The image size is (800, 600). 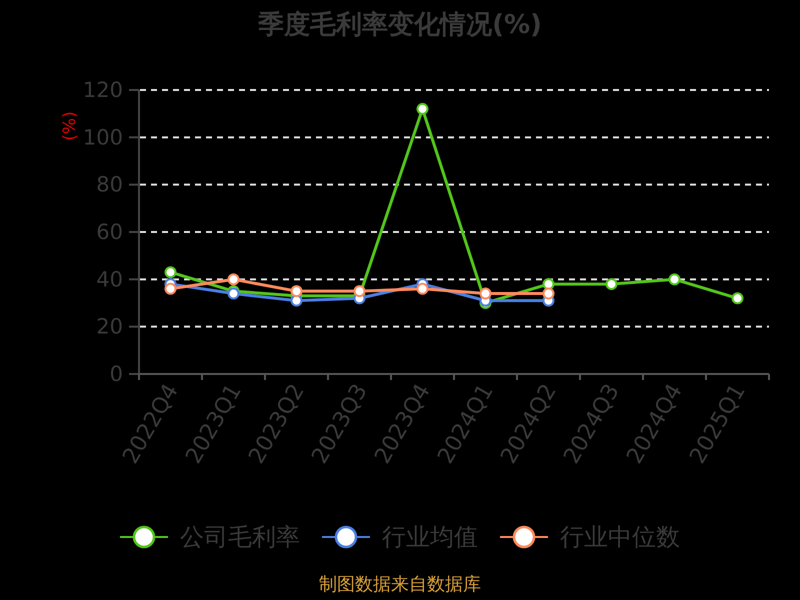 I want to click on y-tick-label: 80, so click(x=109, y=184).